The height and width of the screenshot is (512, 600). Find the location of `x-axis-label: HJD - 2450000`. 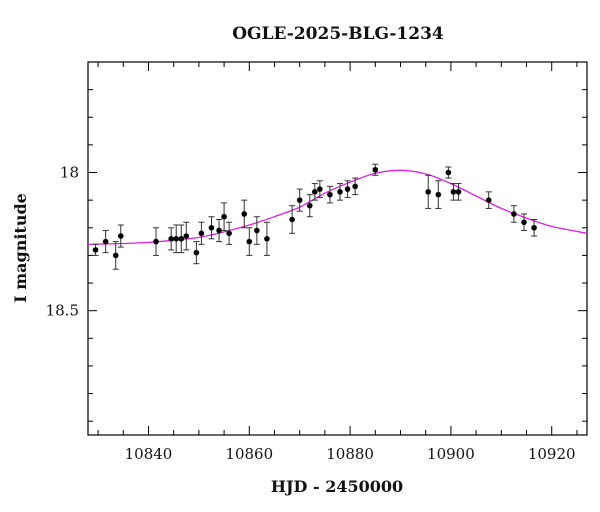

x-axis-label: HJD - 2450000 is located at coordinates (337, 486).